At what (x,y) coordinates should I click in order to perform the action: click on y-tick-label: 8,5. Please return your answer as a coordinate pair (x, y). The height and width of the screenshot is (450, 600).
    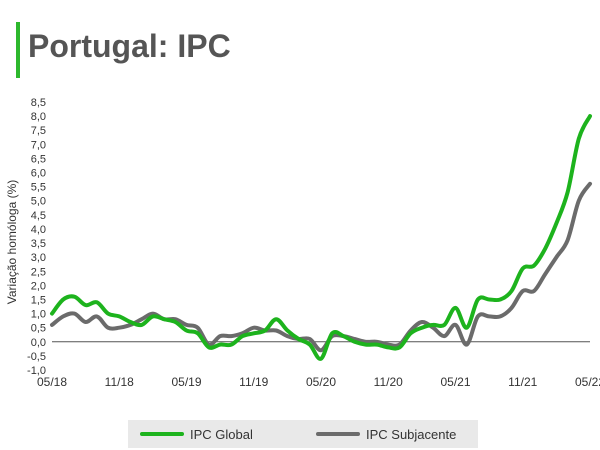
    Looking at the image, I should click on (38, 103).